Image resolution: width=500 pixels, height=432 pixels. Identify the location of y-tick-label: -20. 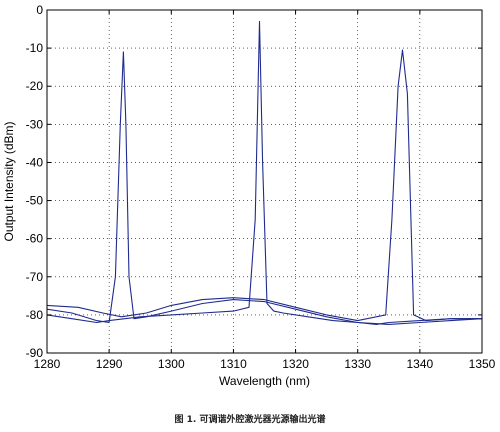
(35, 86).